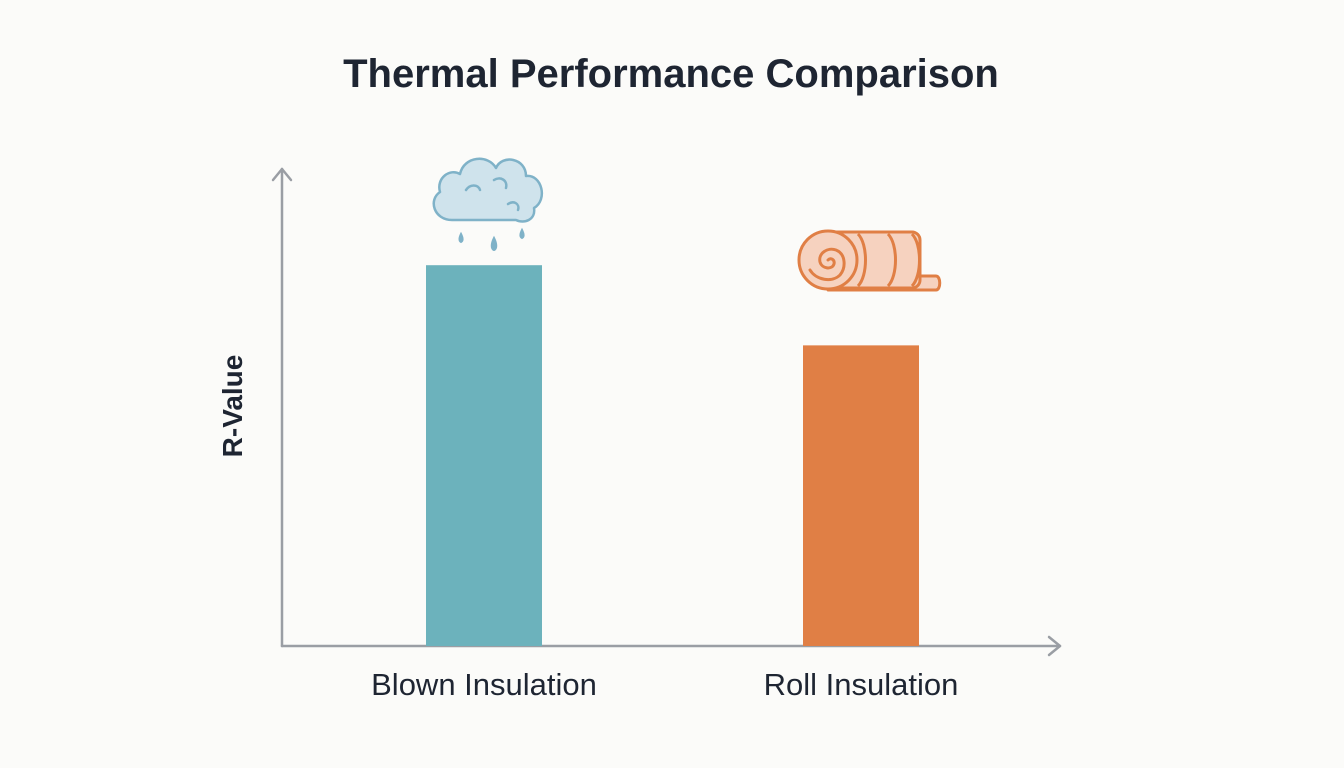 This screenshot has height=768, width=1344. Describe the element at coordinates (671, 74) in the screenshot. I see `chart-title: Thermal Performance Comparison` at that location.